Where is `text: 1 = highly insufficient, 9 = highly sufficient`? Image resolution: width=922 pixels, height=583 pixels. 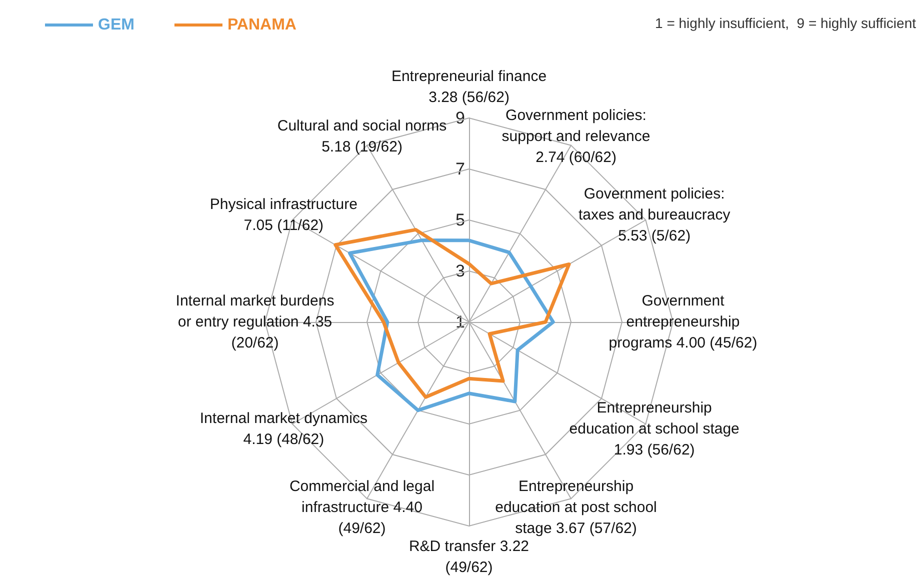
text: 1 = highly insufficient, 9 = highly sufficient is located at coordinates (785, 23).